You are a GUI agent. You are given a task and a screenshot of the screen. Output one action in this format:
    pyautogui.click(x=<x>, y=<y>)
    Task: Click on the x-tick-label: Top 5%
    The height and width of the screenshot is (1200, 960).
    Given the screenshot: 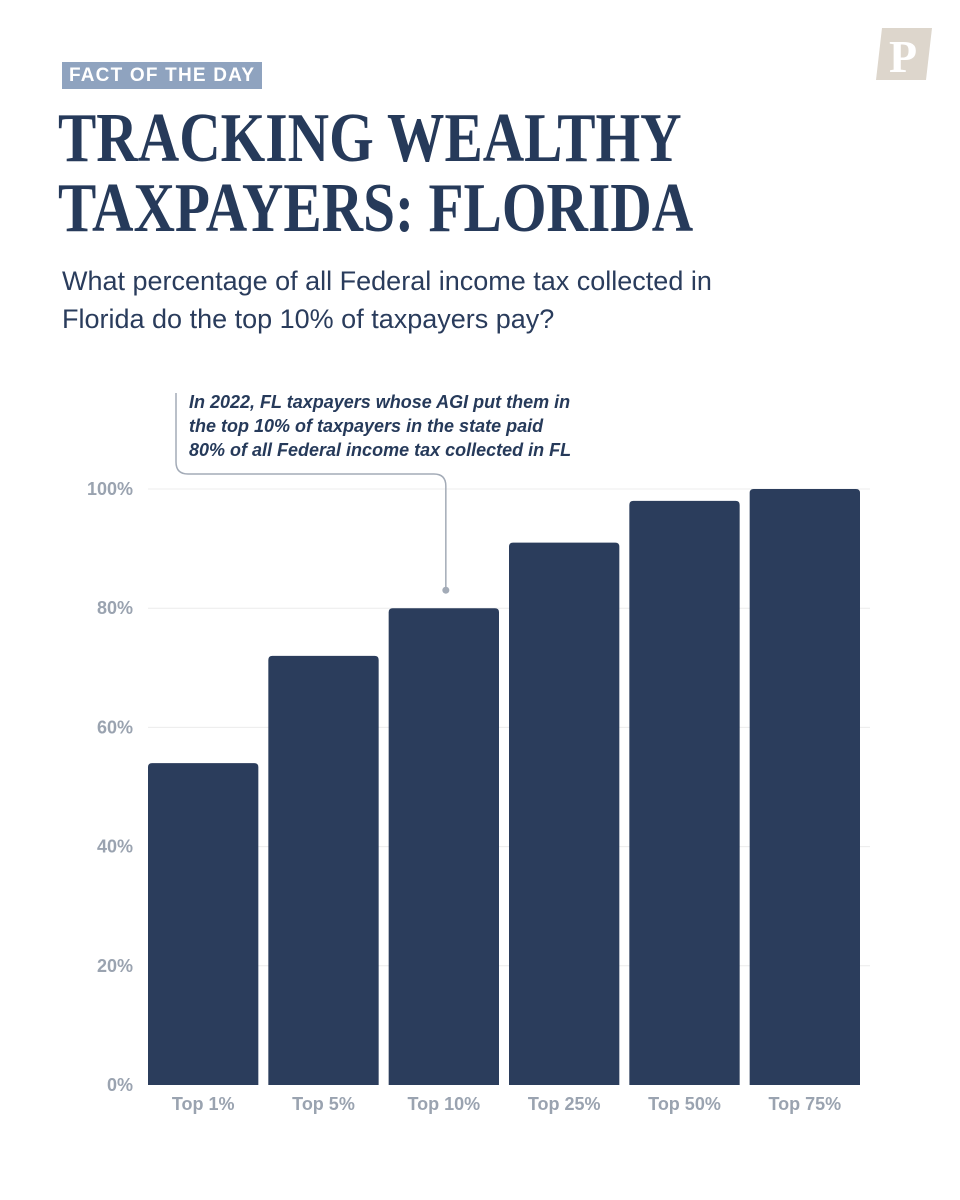 What is the action you would take?
    pyautogui.click(x=323, y=1104)
    